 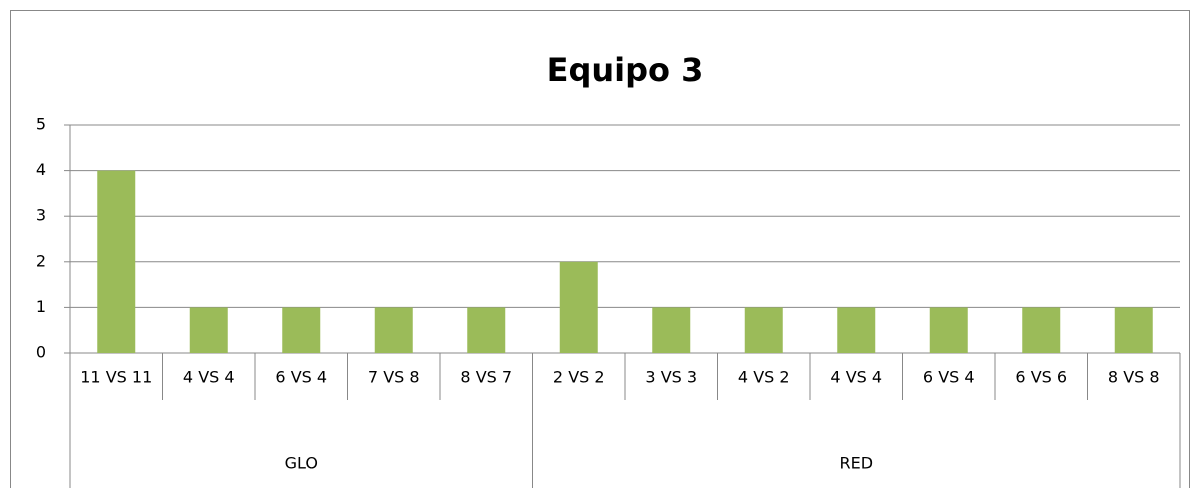 What do you see at coordinates (41, 260) in the screenshot?
I see `y-tick-label: 2` at bounding box center [41, 260].